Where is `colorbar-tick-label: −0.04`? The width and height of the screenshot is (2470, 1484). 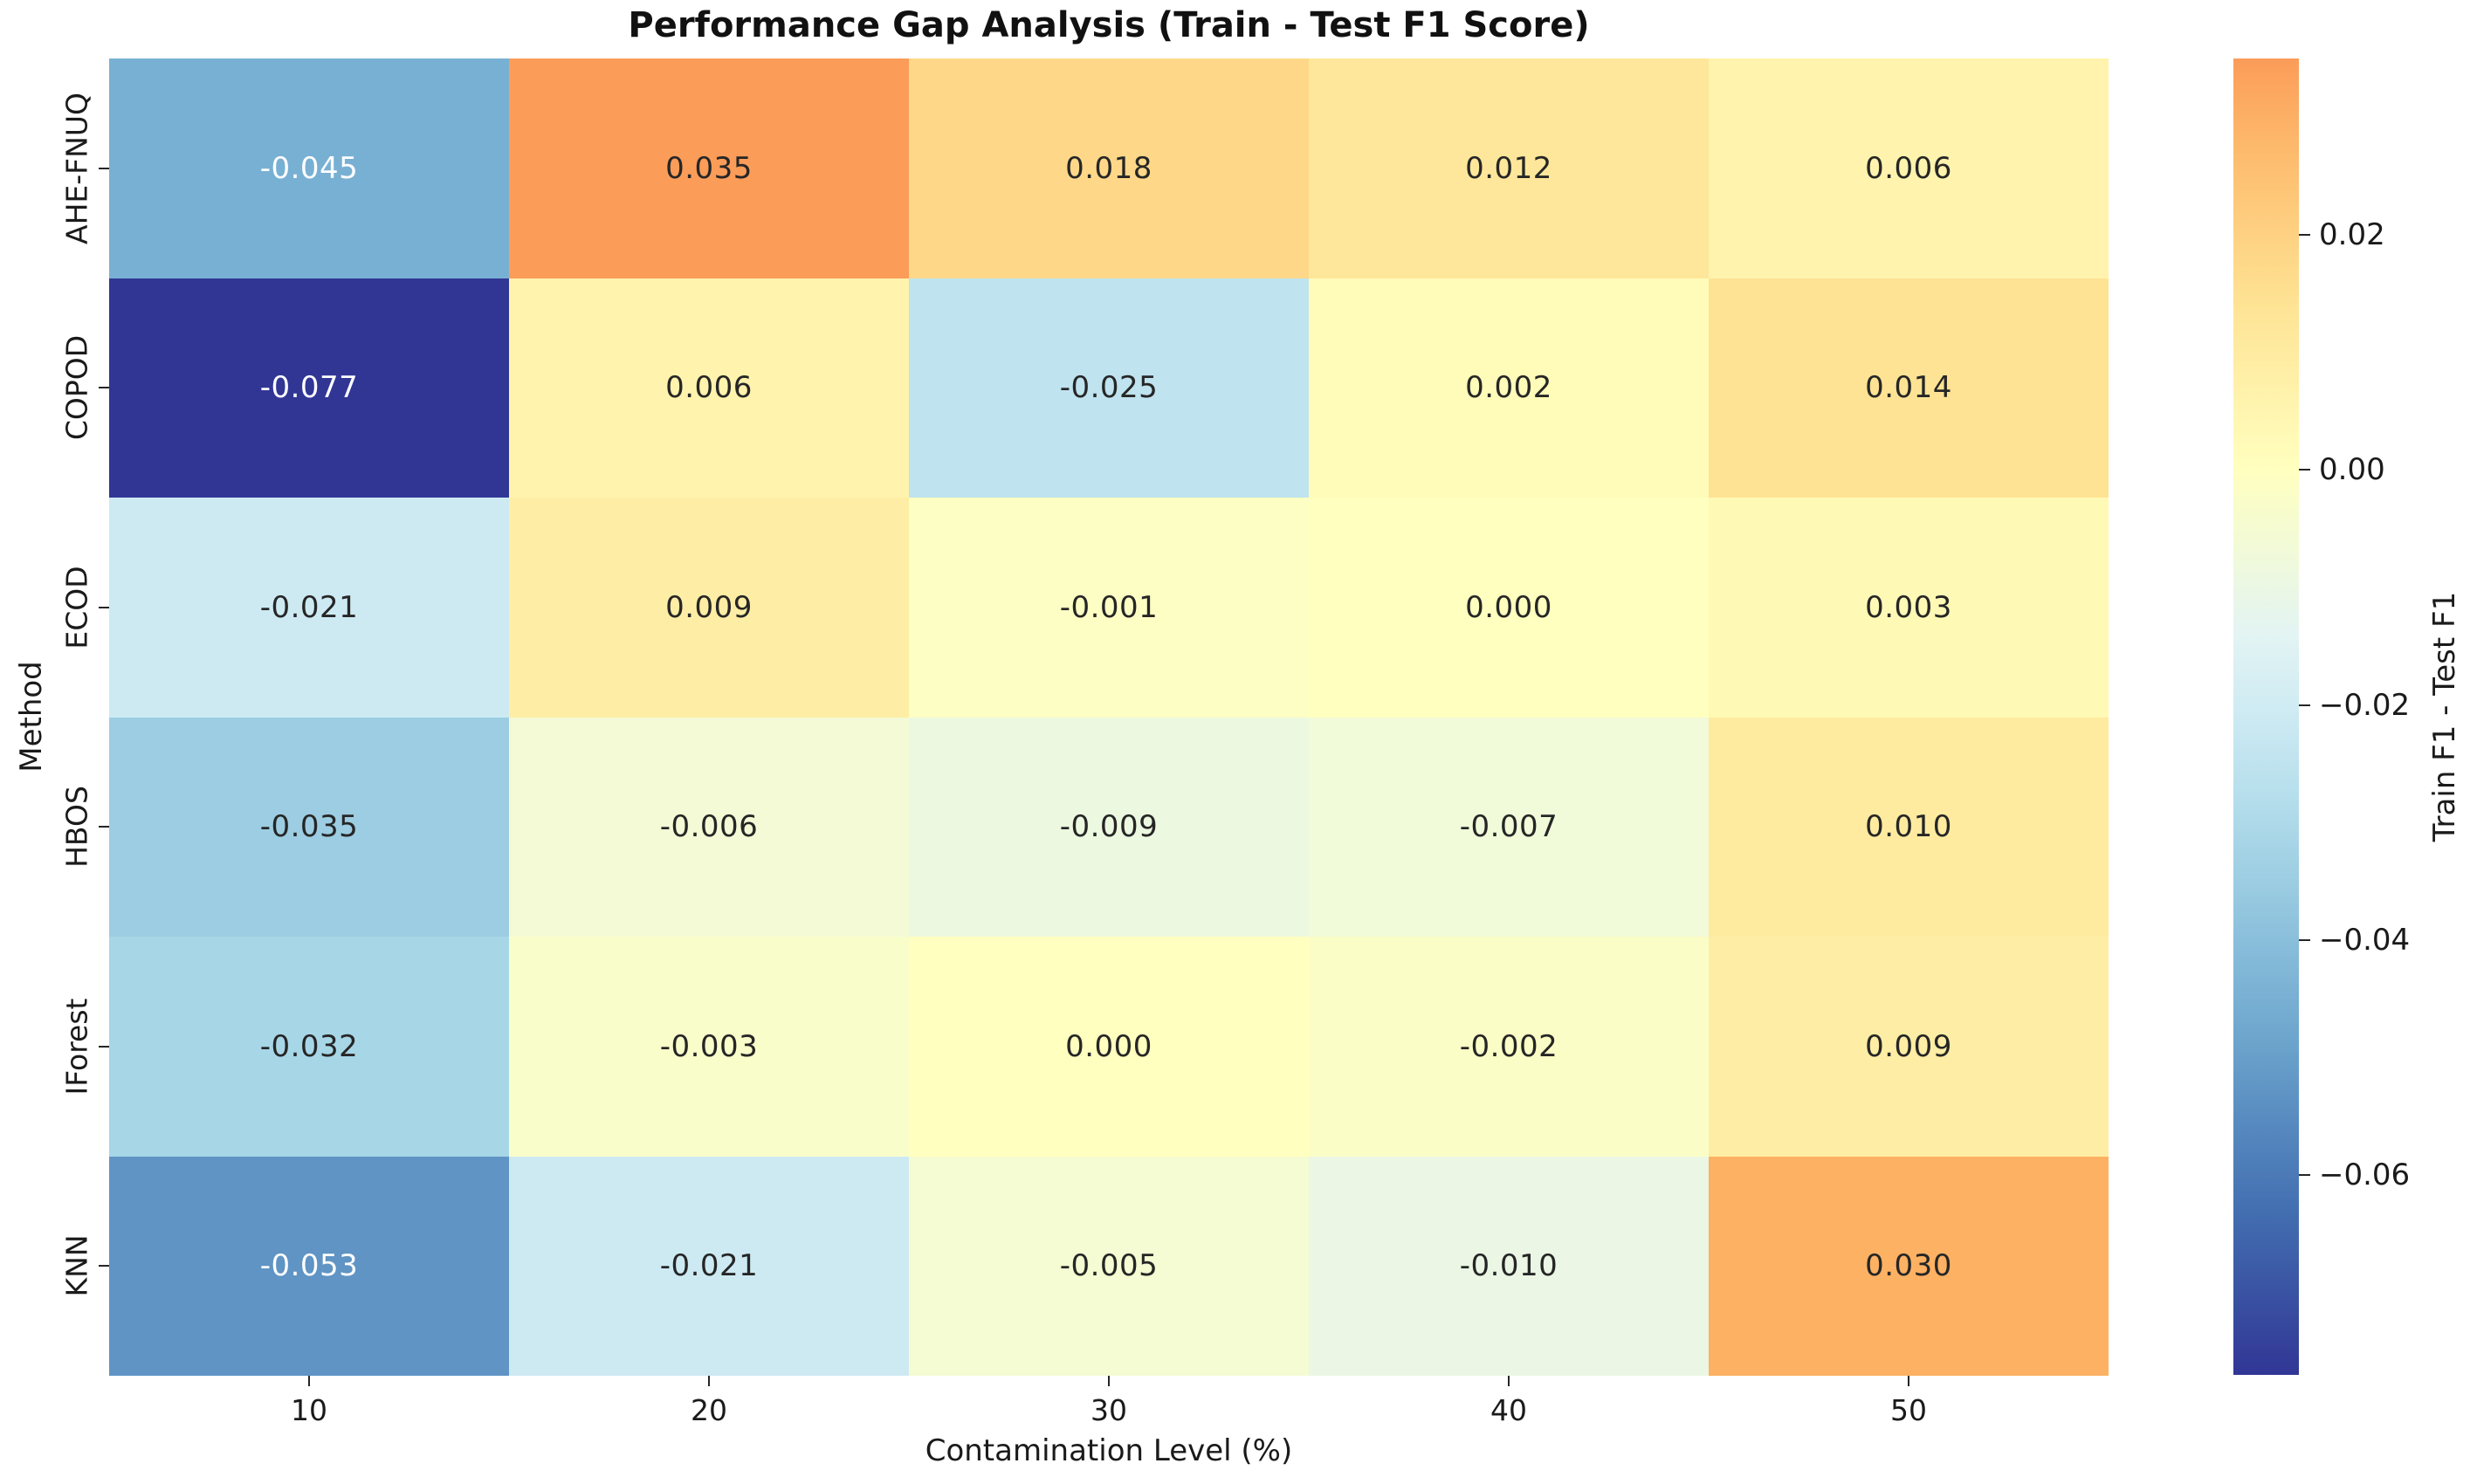 colorbar-tick-label: −0.04 is located at coordinates (2365, 940).